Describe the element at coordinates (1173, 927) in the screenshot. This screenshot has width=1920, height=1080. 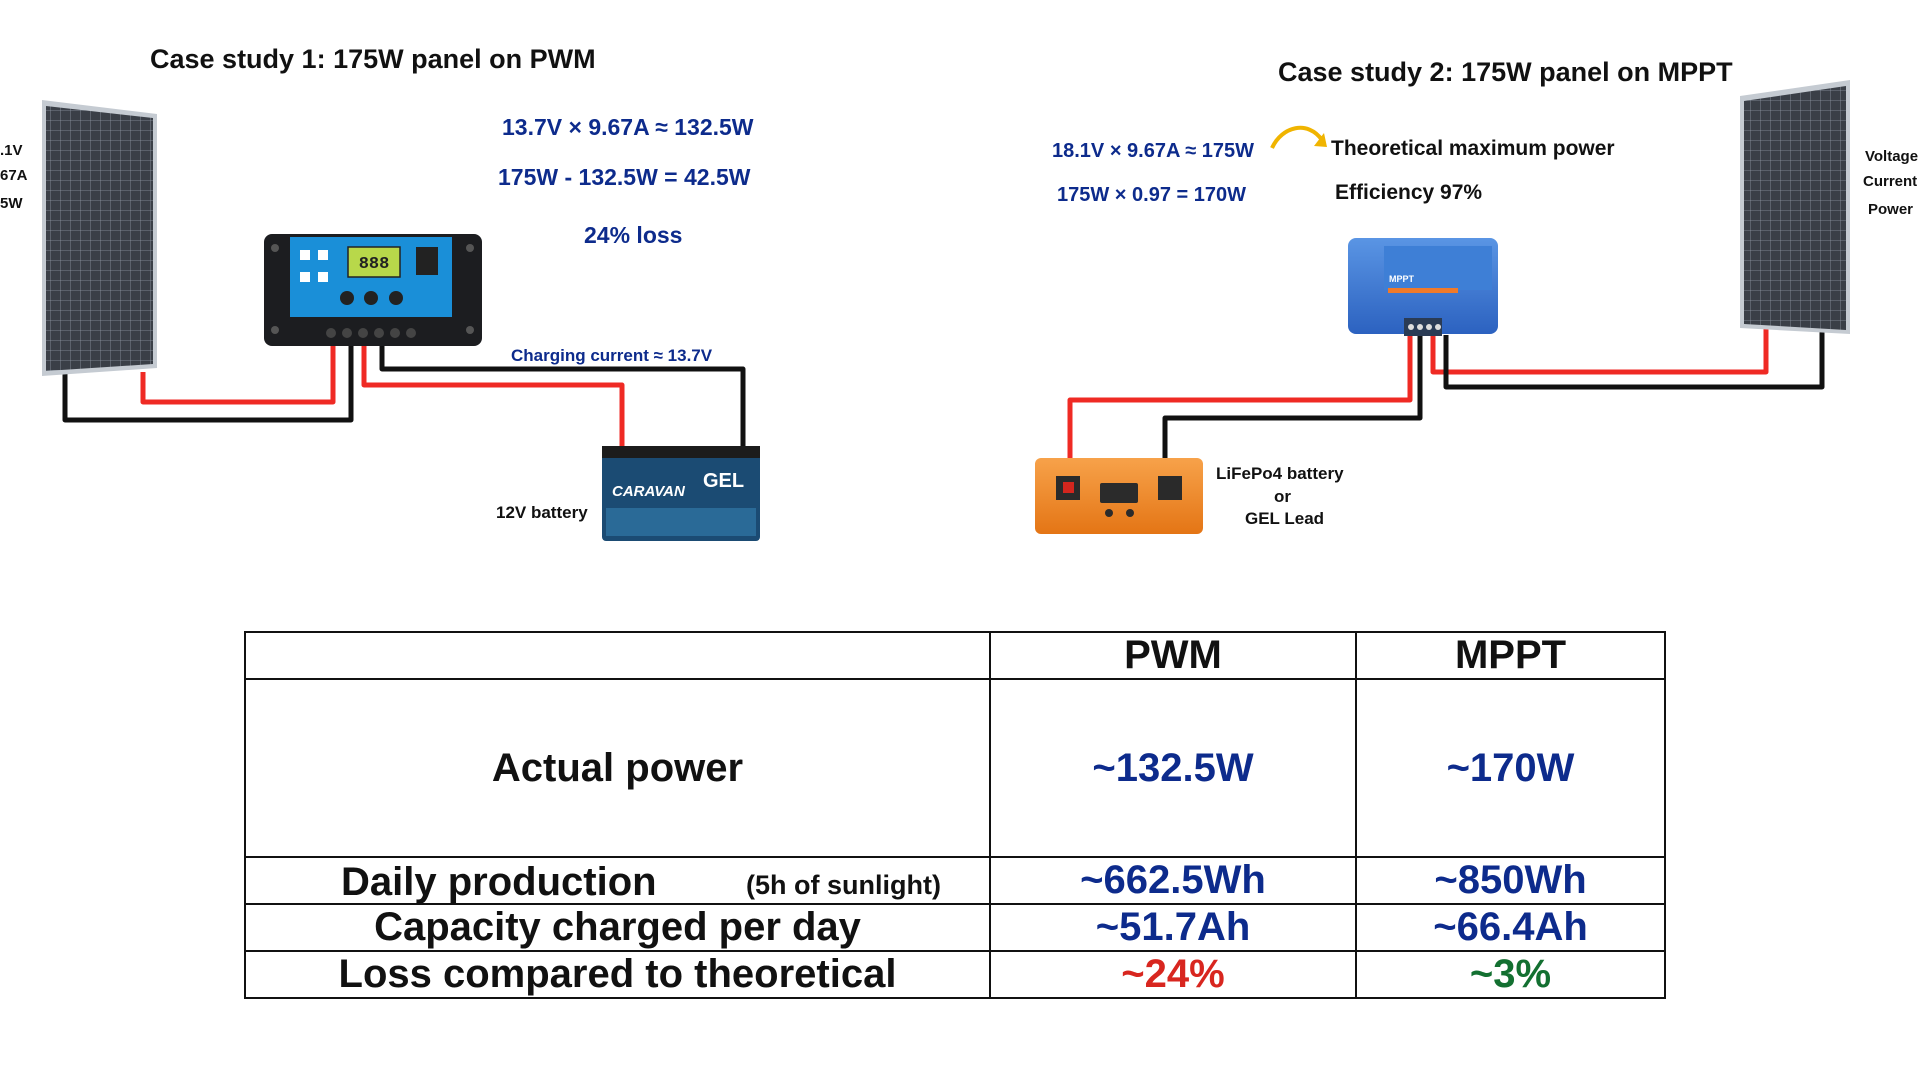
I see `pwm-capacity: ~51.7Ah` at that location.